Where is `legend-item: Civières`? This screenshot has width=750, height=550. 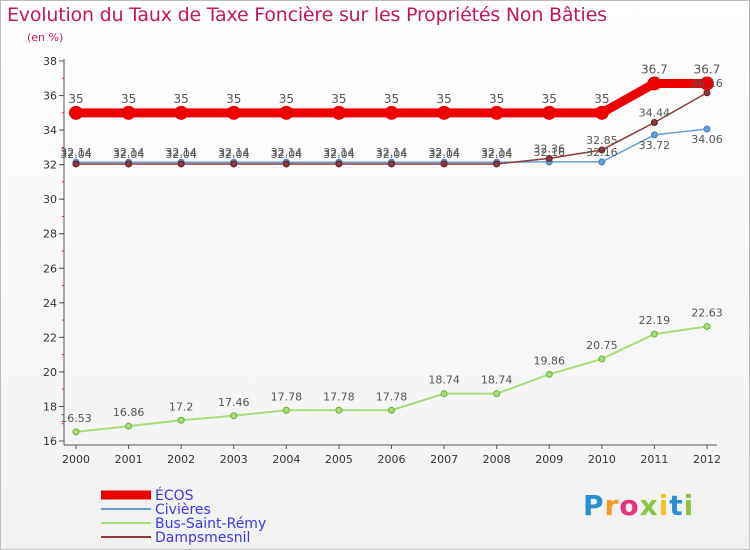 legend-item: Civières is located at coordinates (156, 510).